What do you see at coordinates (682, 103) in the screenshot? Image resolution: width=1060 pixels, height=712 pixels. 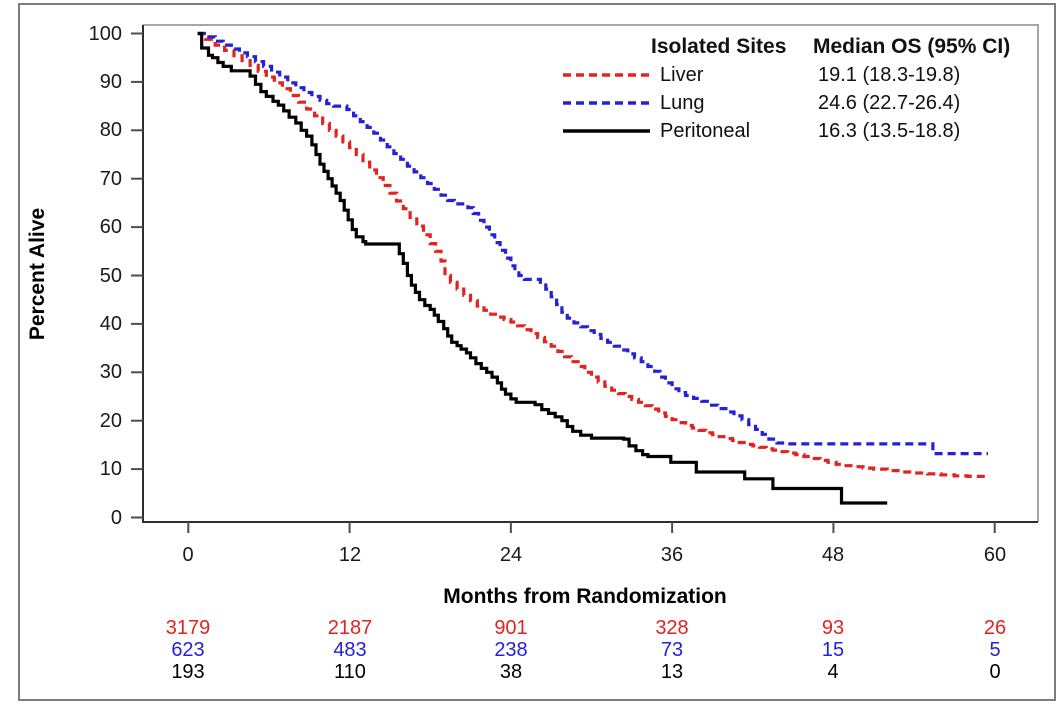 I see `legend-label-lung: Lung` at bounding box center [682, 103].